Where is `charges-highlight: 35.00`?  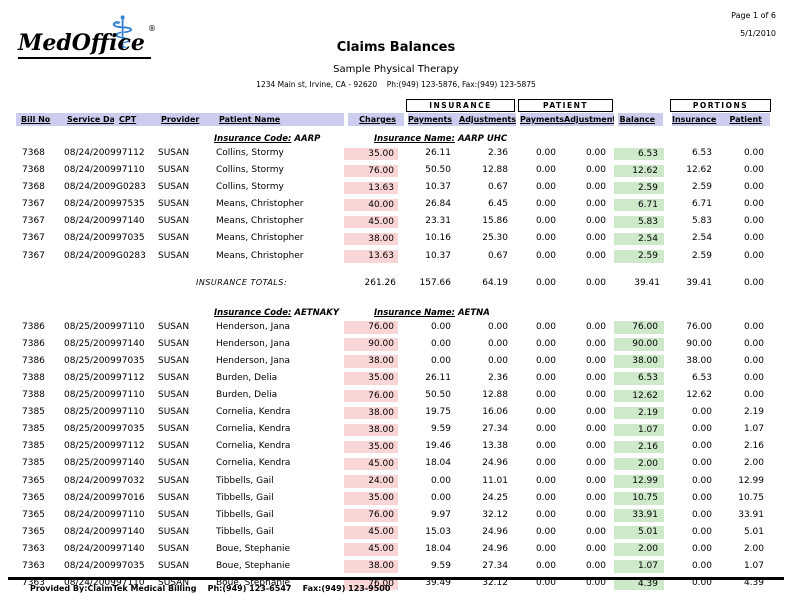 charges-highlight: 35.00 is located at coordinates (371, 498).